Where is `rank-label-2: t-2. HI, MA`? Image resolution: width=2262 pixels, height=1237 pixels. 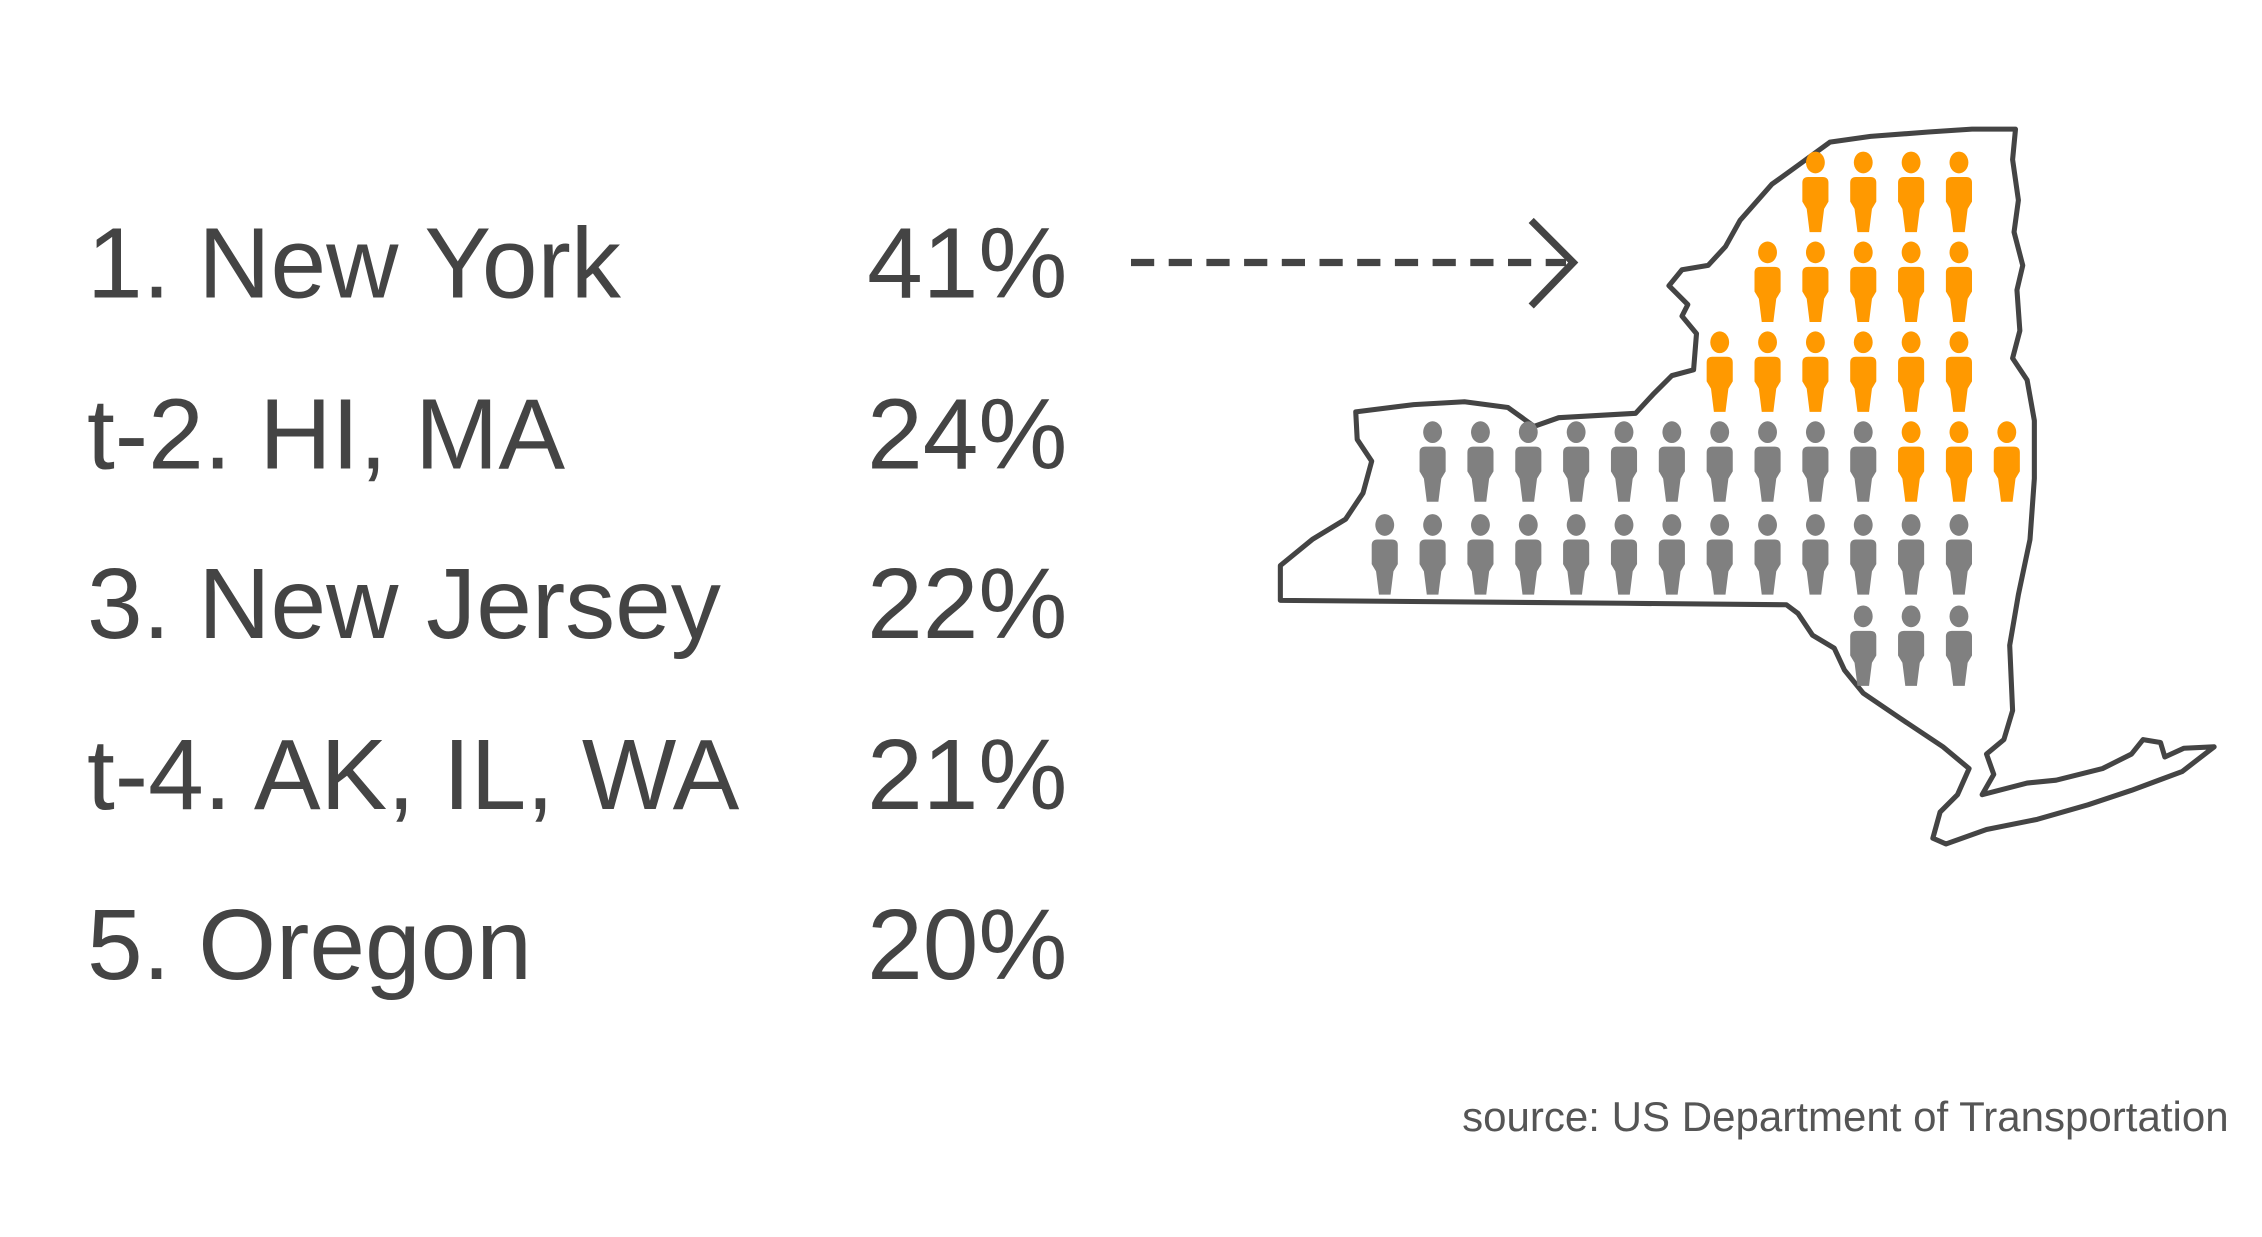 rank-label-2: t-2. HI, MA is located at coordinates (326, 434).